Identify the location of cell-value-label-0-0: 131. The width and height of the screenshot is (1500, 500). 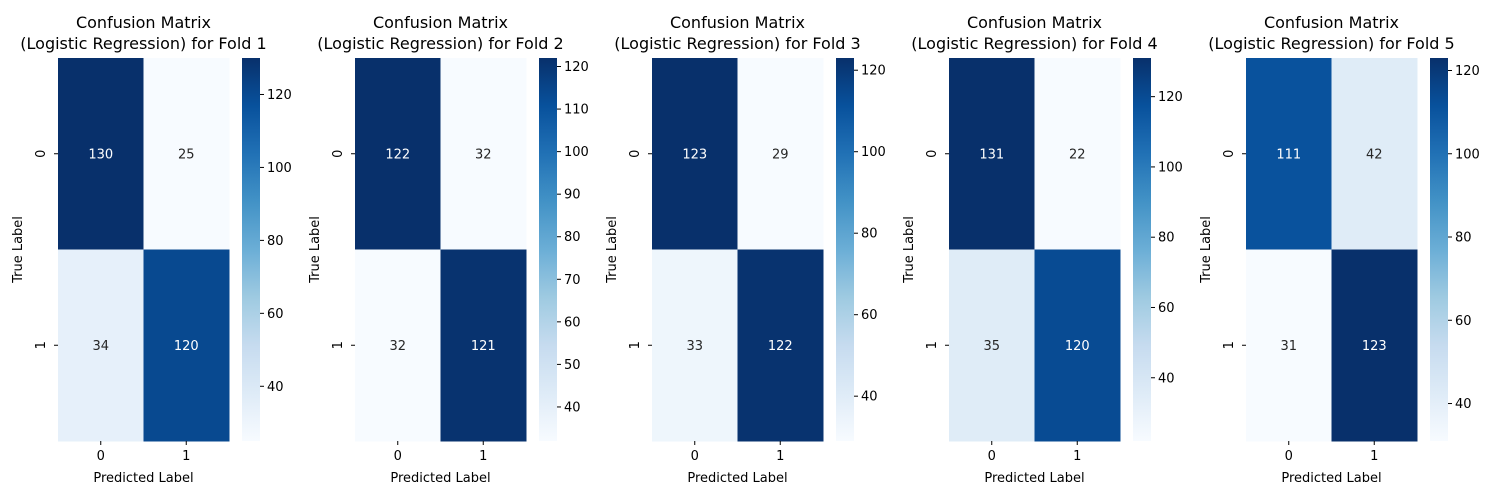
(991, 154).